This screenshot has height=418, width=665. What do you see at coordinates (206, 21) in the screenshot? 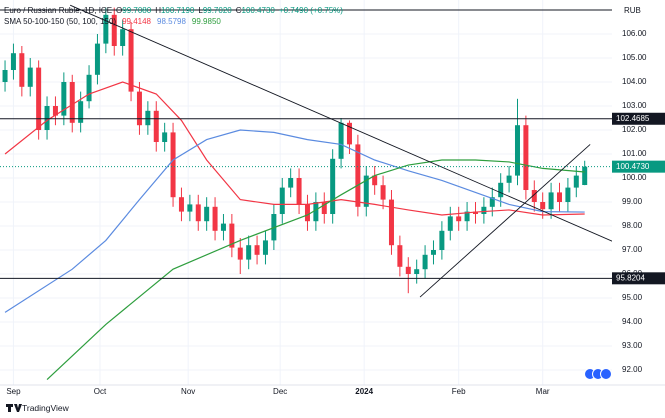
I see `indicator-value: 99.9850` at bounding box center [206, 21].